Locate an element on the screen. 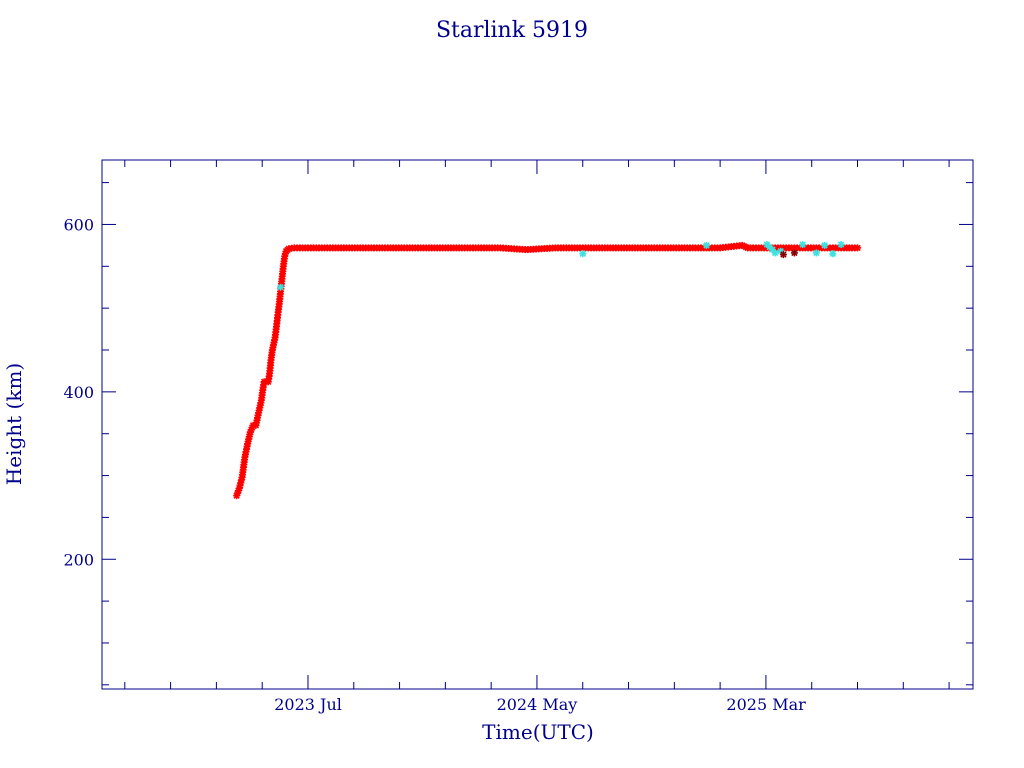 The height and width of the screenshot is (768, 1024). chart-title: Starlink 5919 is located at coordinates (512, 30).